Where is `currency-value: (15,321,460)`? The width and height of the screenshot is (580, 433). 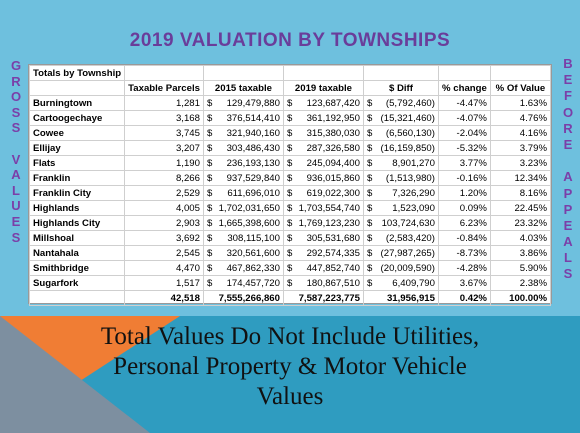
currency-value: (15,321,460) is located at coordinates (407, 118).